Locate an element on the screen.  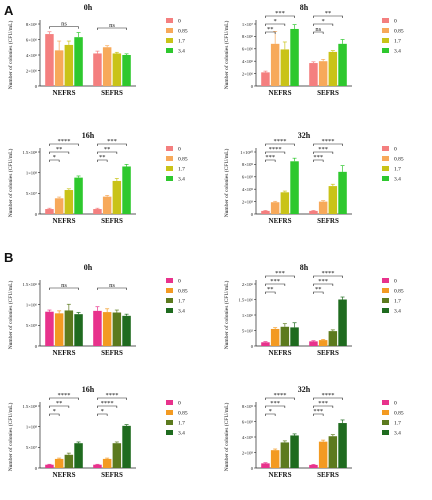
y-tick-label: 4×10⁶ is located at coordinates (31, 55).